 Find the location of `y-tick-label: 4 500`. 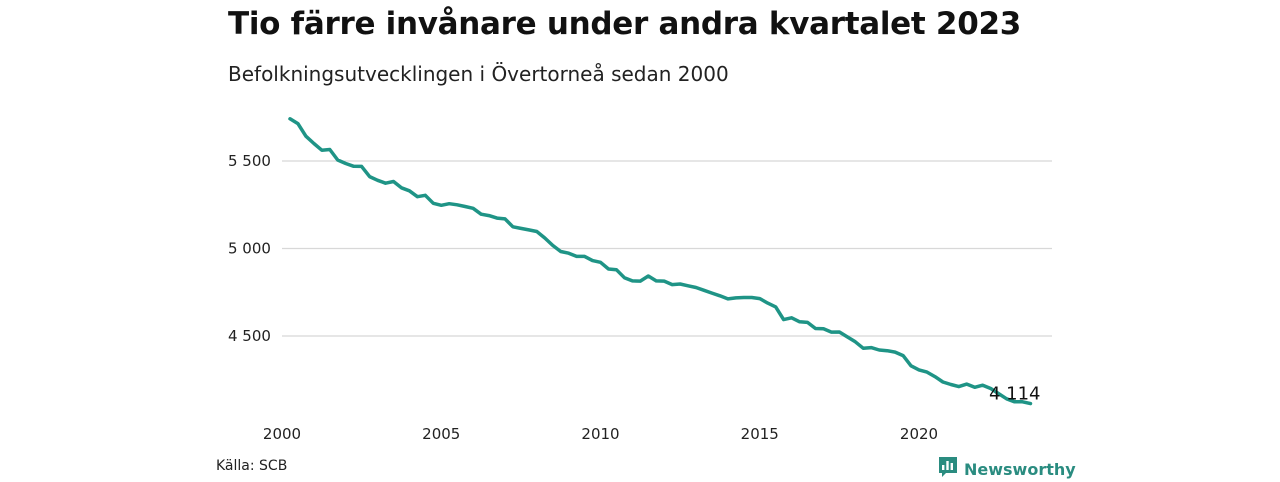

y-tick-label: 4 500 is located at coordinates (249, 336).